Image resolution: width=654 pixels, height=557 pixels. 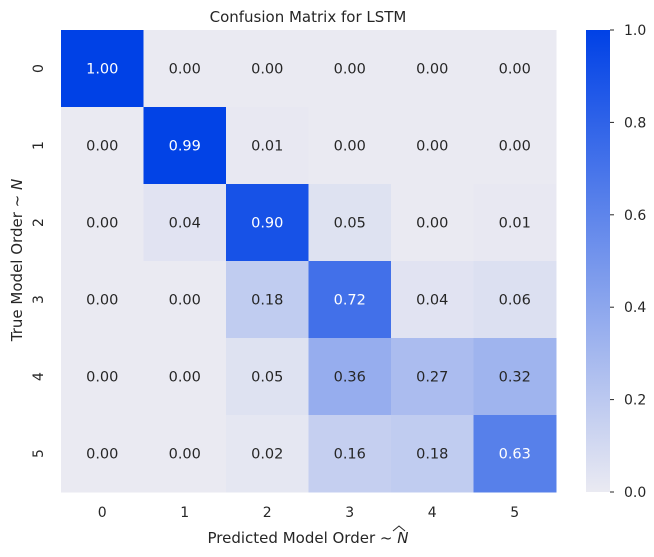 What do you see at coordinates (267, 513) in the screenshot?
I see `x-tick-label: 2` at bounding box center [267, 513].